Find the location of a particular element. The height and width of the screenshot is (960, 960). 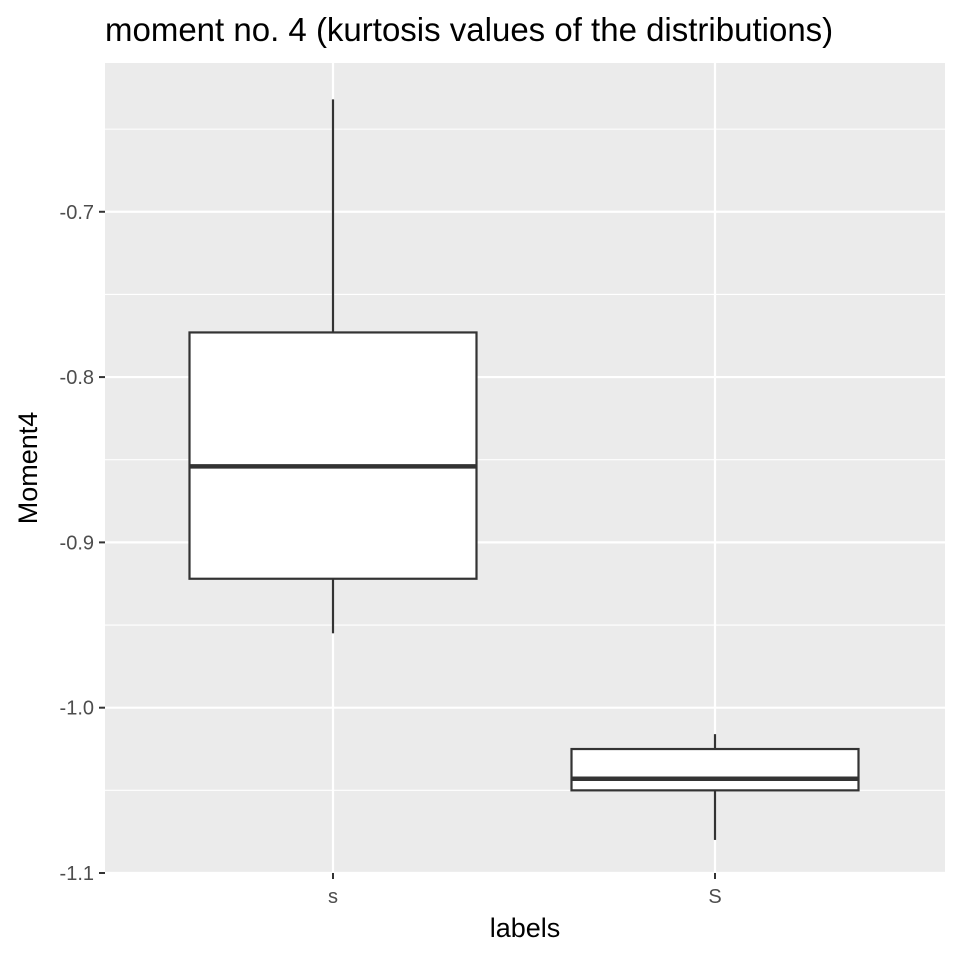

y-tick-label: -0.9 is located at coordinates (77, 543).